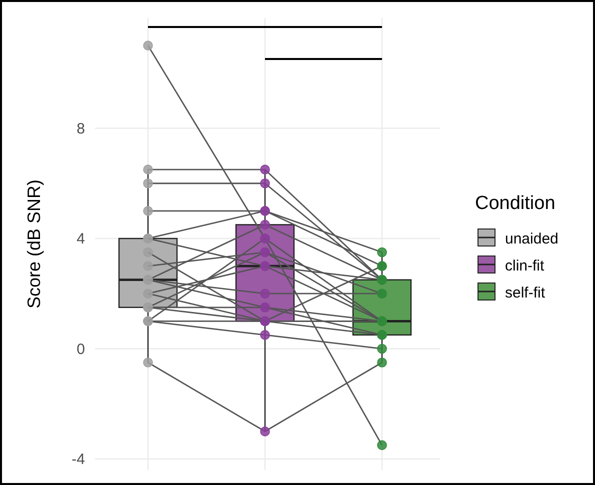 This screenshot has height=485, width=595. What do you see at coordinates (80, 129) in the screenshot?
I see `y-tick-label: 8` at bounding box center [80, 129].